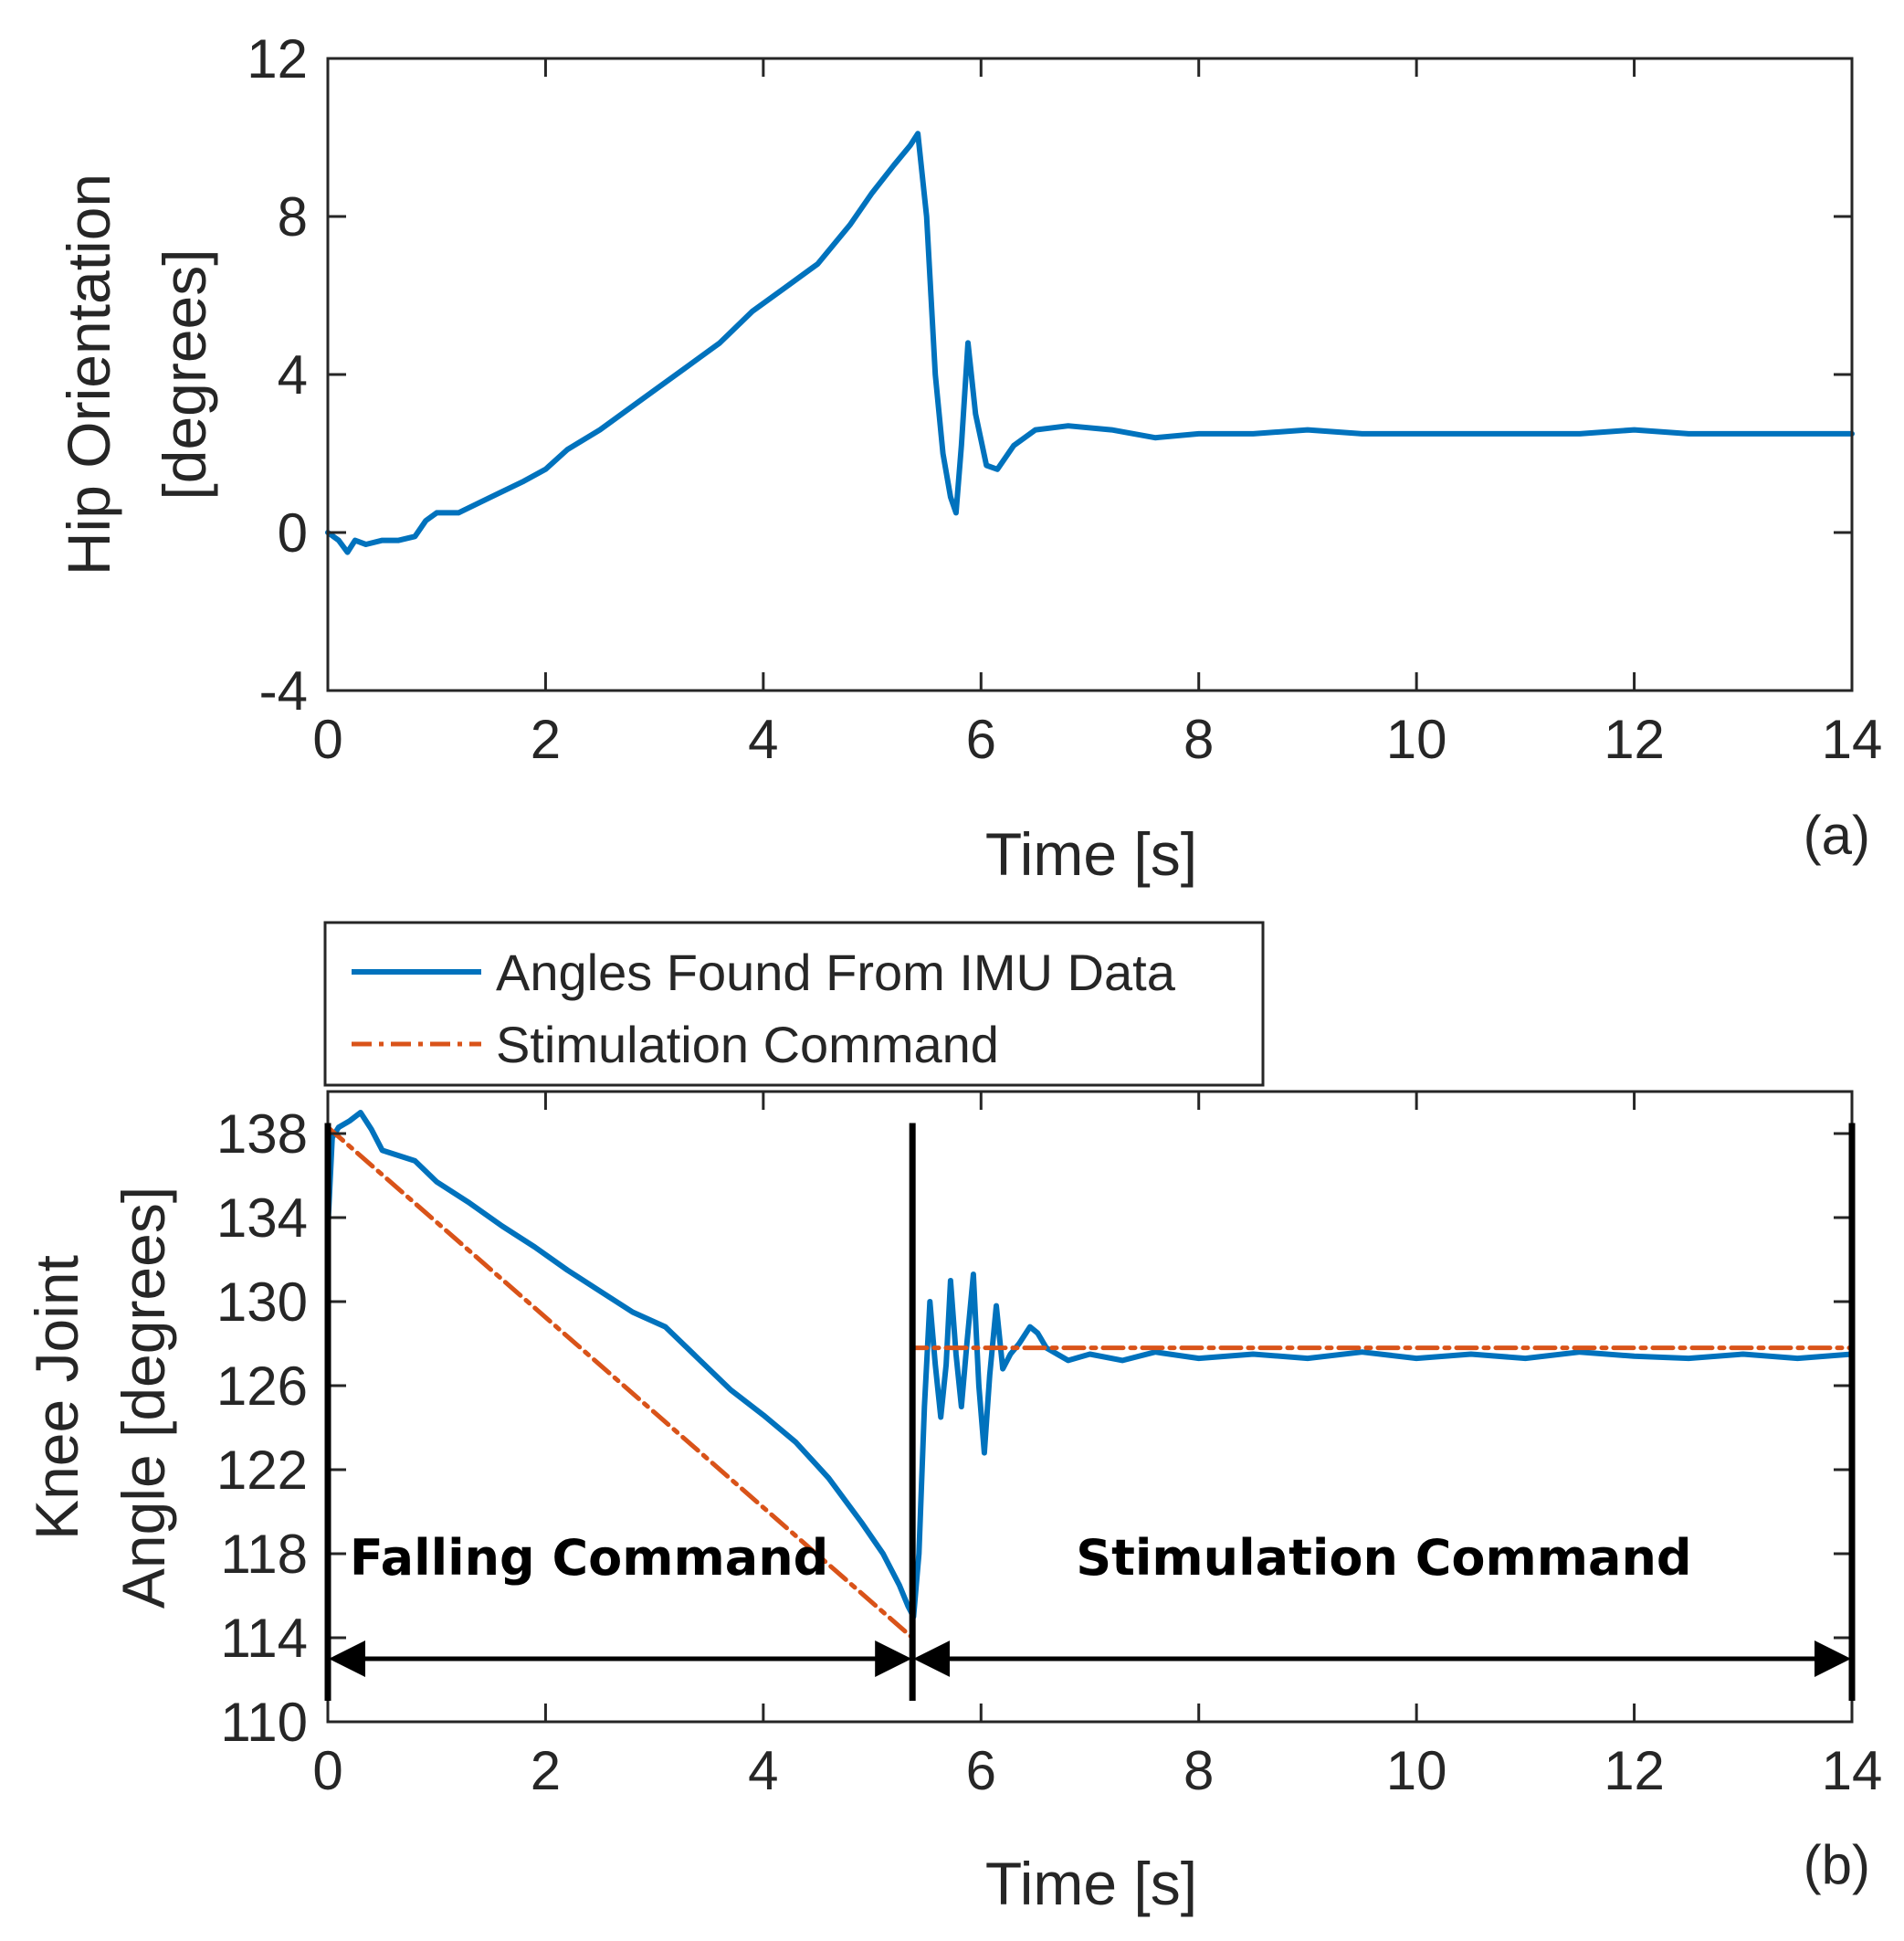  What do you see at coordinates (262, 1470) in the screenshot?
I see `y-tick-label: 122` at bounding box center [262, 1470].